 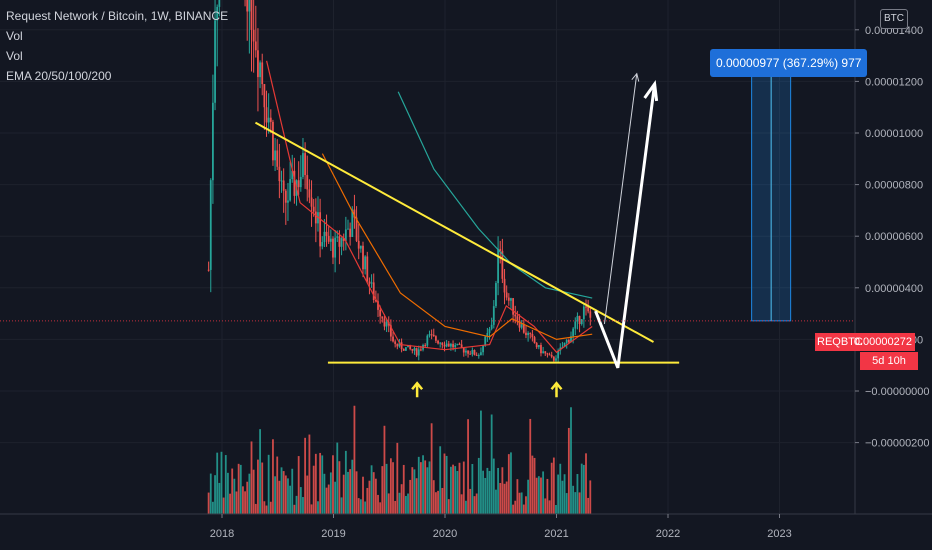 What do you see at coordinates (14, 56) in the screenshot?
I see `indicator-volume-2: Vol` at bounding box center [14, 56].